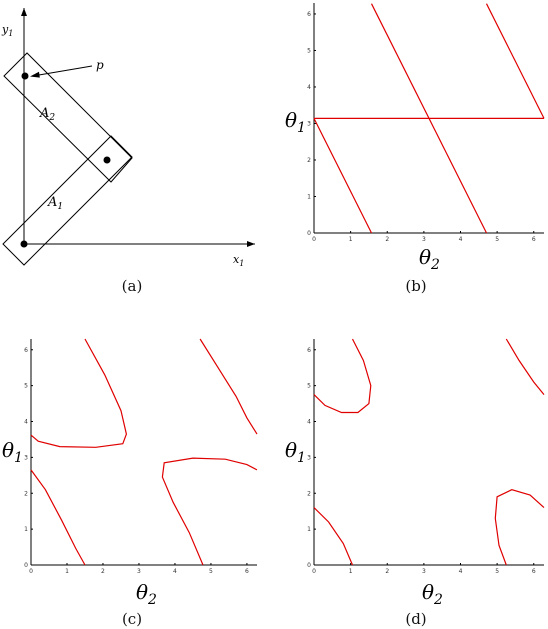  Describe the element at coordinates (24, 12) in the screenshot. I see `y-axis-arrowhead` at that location.